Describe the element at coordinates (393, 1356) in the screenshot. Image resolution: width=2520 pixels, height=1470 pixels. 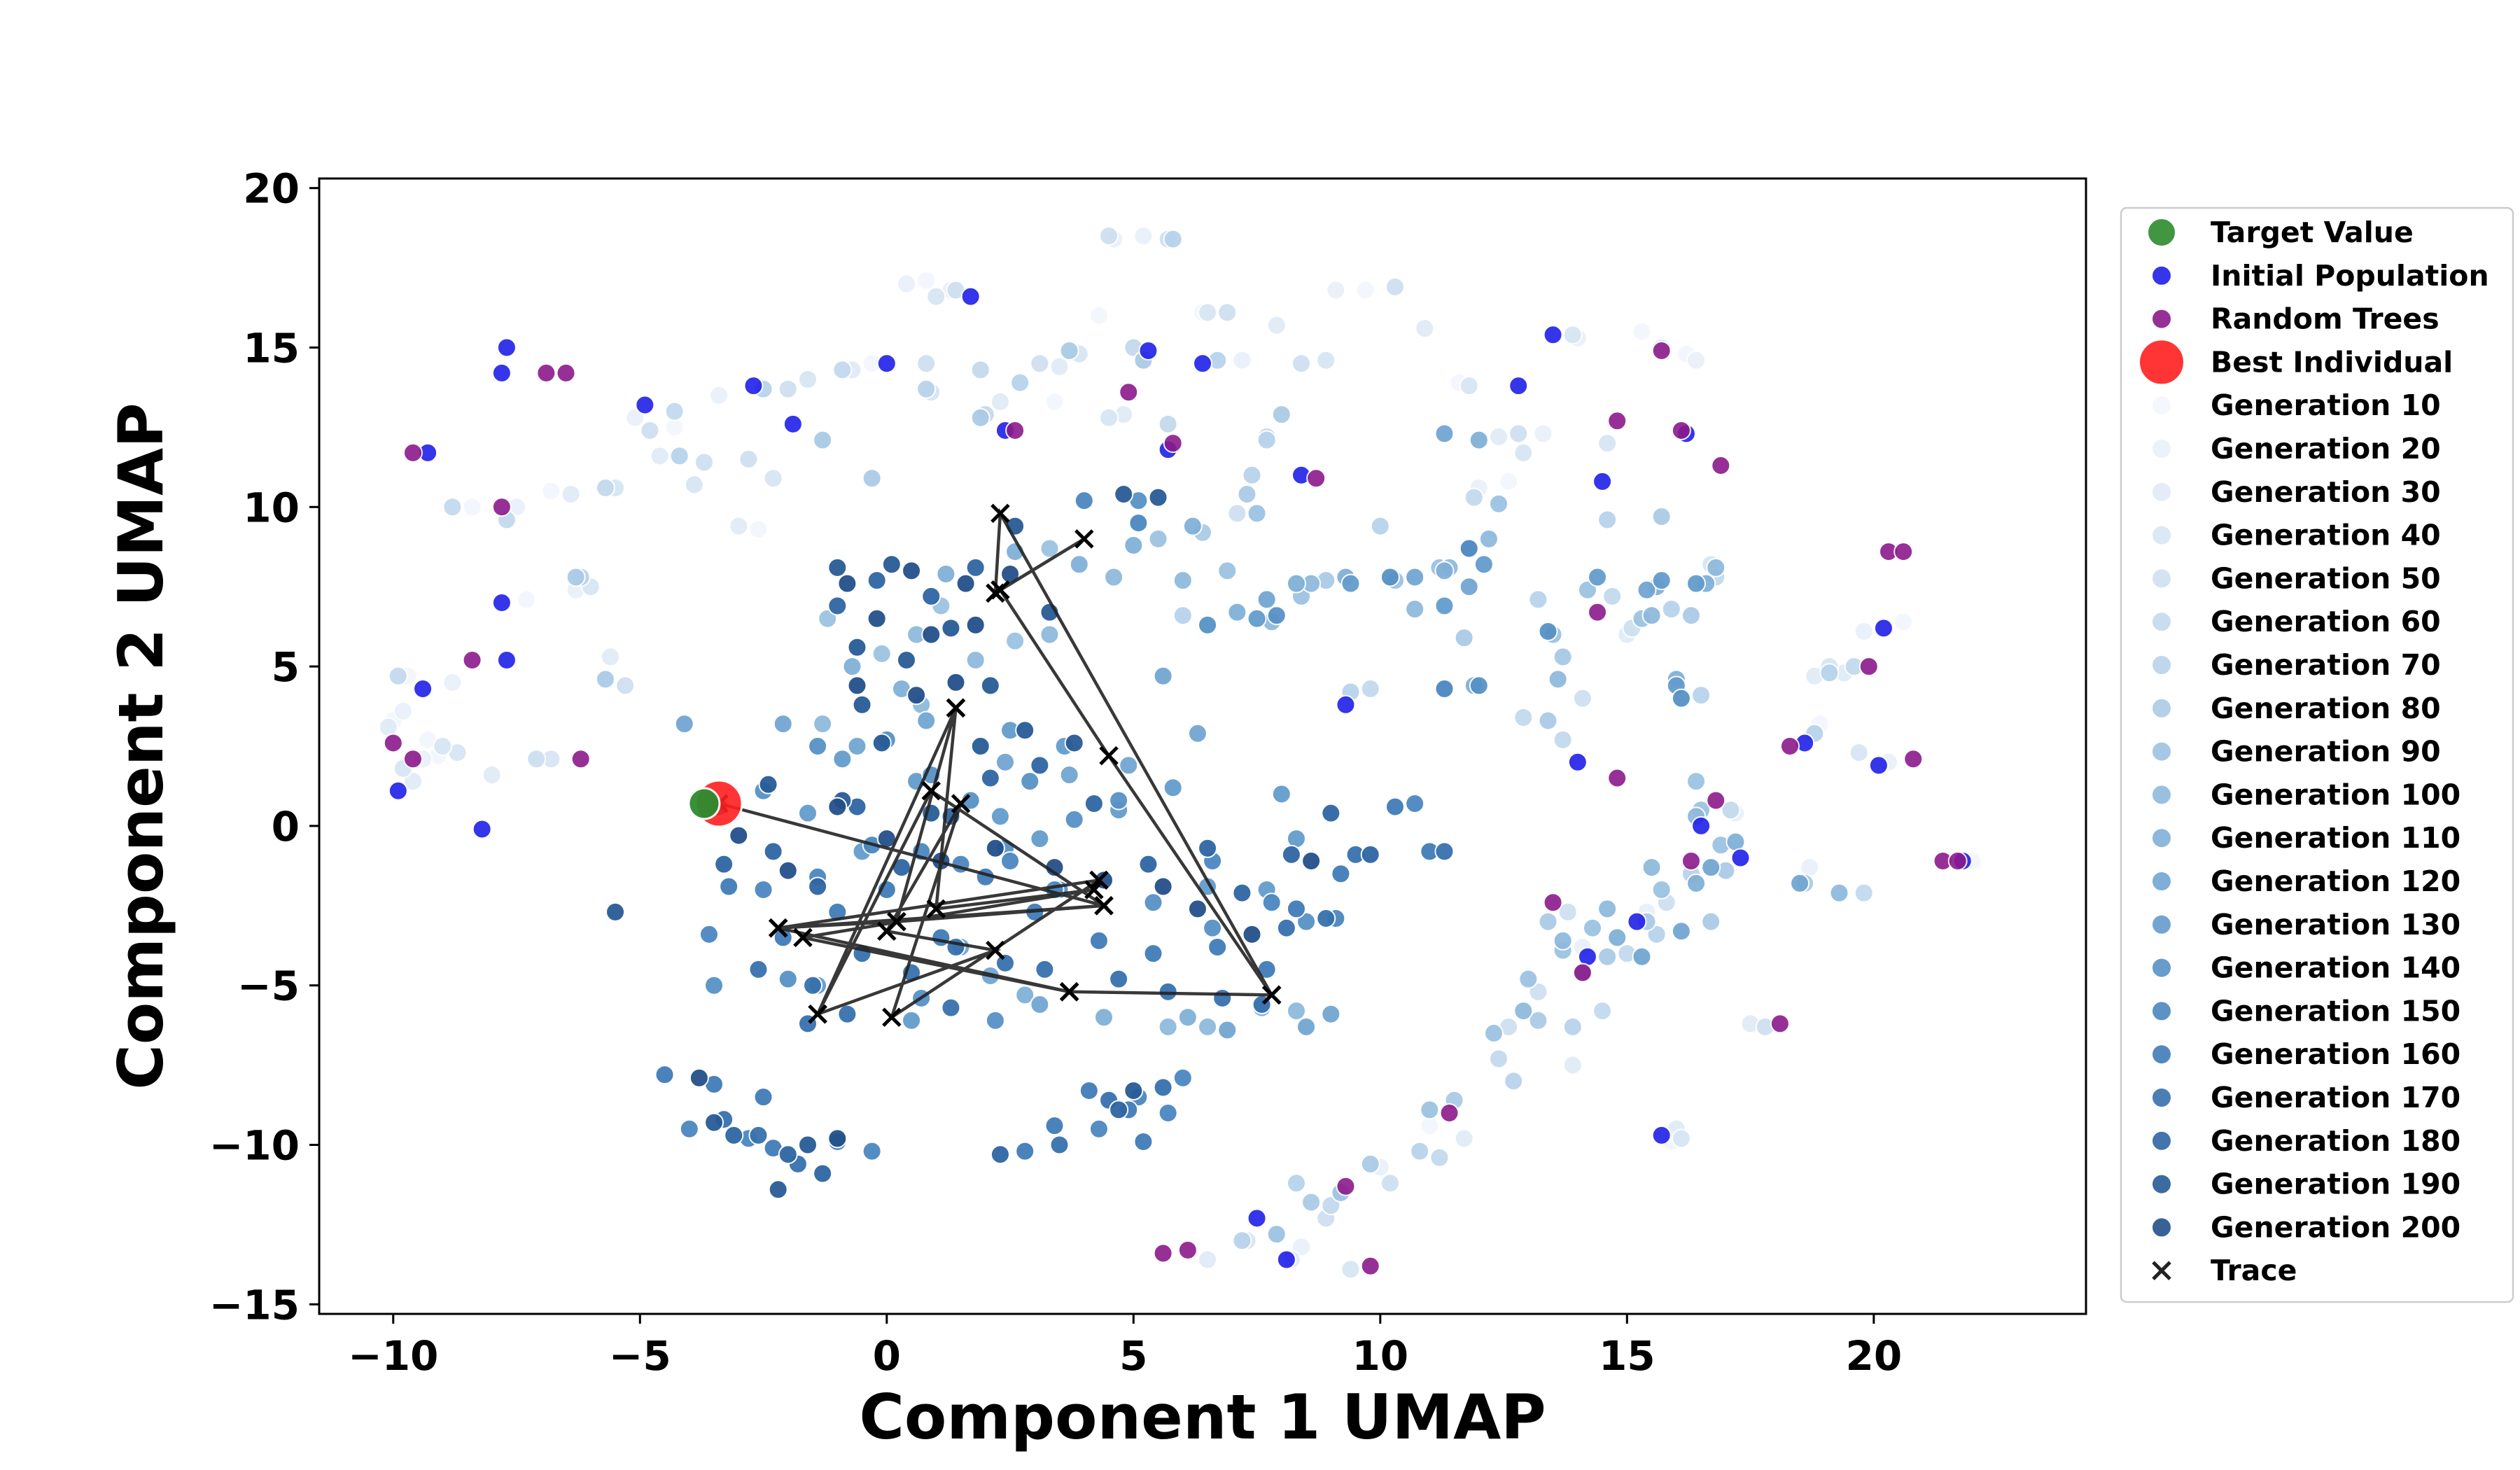
I see `x-tick-label: −10` at that location.